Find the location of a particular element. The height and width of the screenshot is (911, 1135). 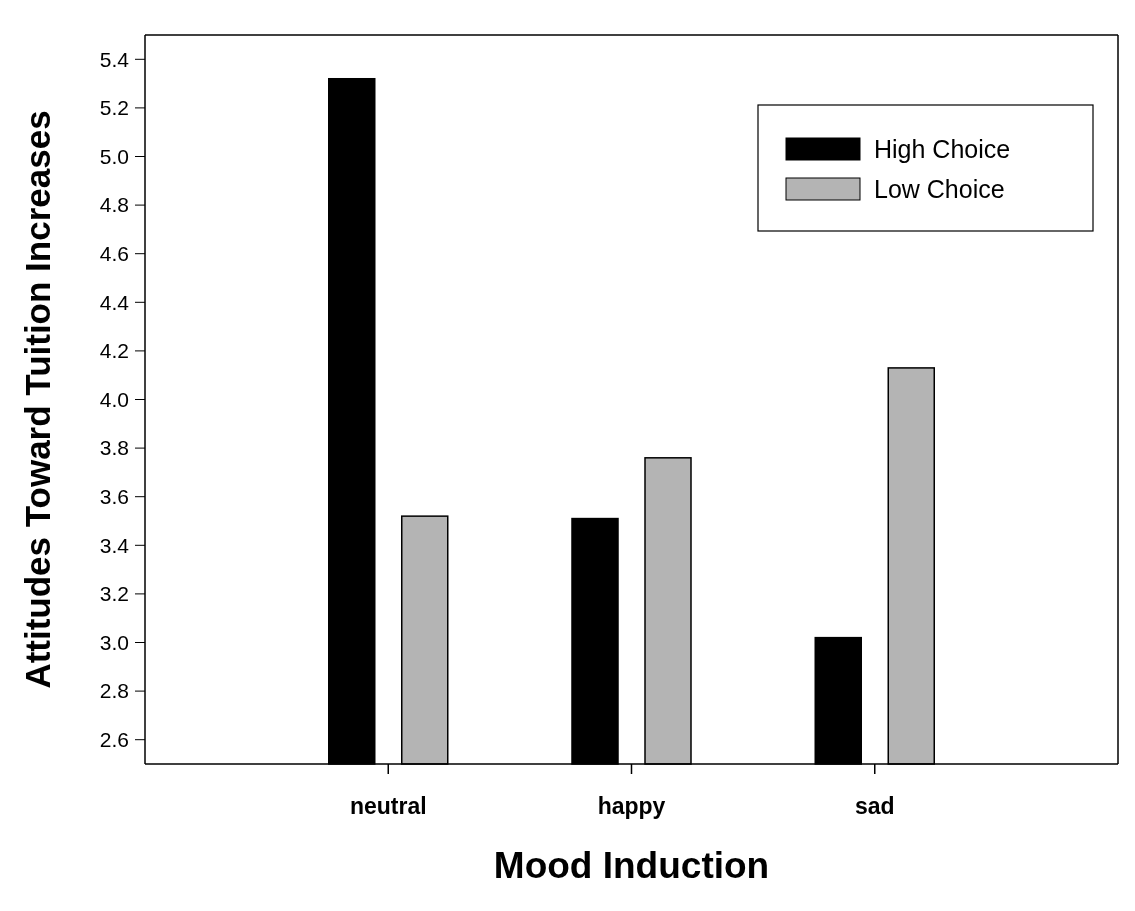

y-tick-label: 4.4 is located at coordinates (114, 302).